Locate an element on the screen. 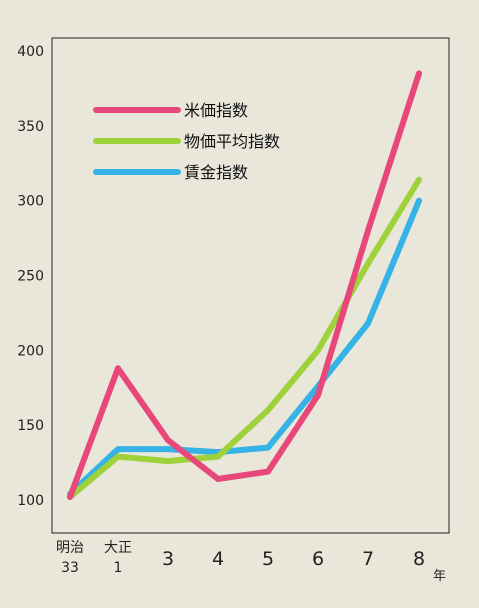  x-tick-label: 8 is located at coordinates (419, 559).